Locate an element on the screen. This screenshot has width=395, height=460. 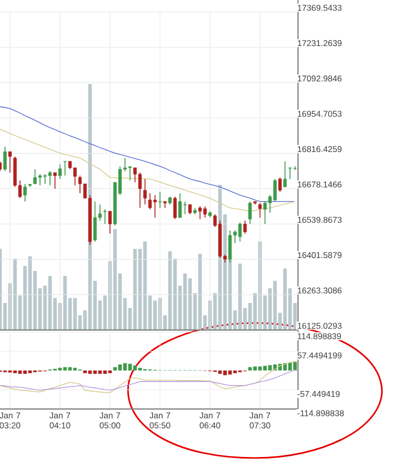
y-tick-label: 17231.2639 is located at coordinates (320, 43).